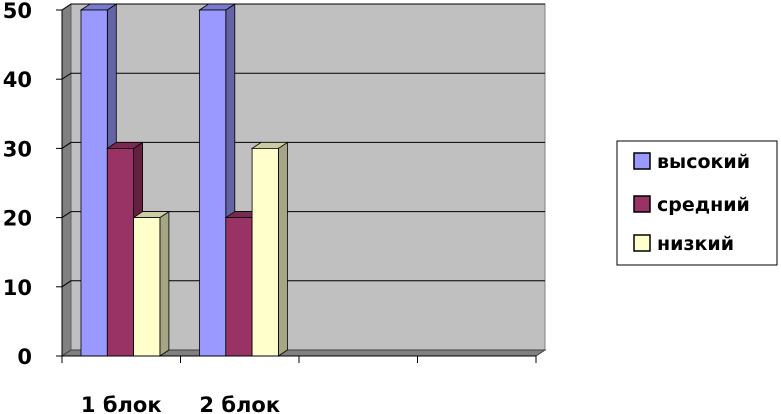 The width and height of the screenshot is (781, 414). What do you see at coordinates (695, 244) in the screenshot?
I see `legend-label: низкий` at bounding box center [695, 244].